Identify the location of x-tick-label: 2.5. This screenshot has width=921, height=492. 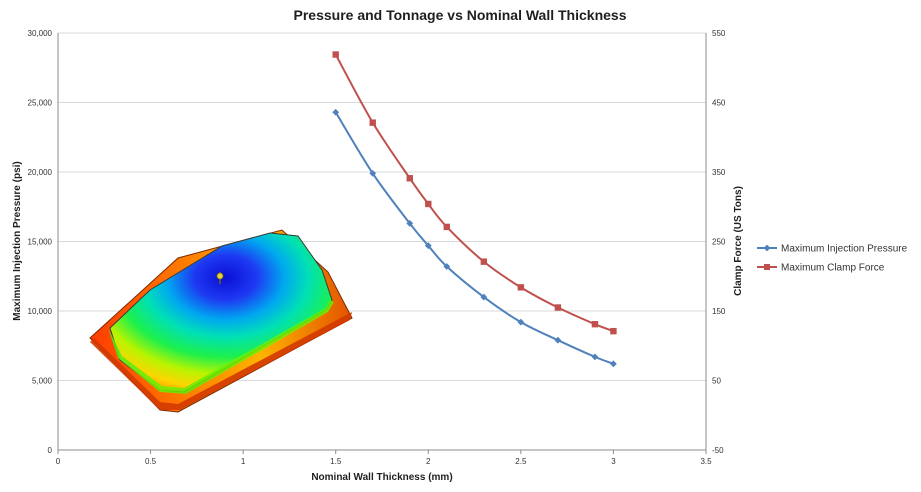
(521, 461).